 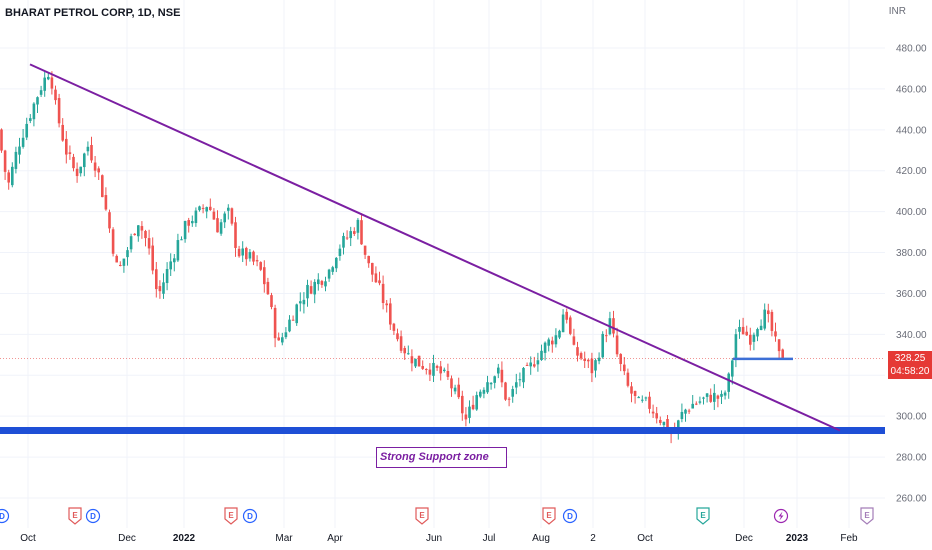 What do you see at coordinates (93, 13) in the screenshot?
I see `symbol-title: BHARAT PETROL CORP, 1D, NSE` at bounding box center [93, 13].